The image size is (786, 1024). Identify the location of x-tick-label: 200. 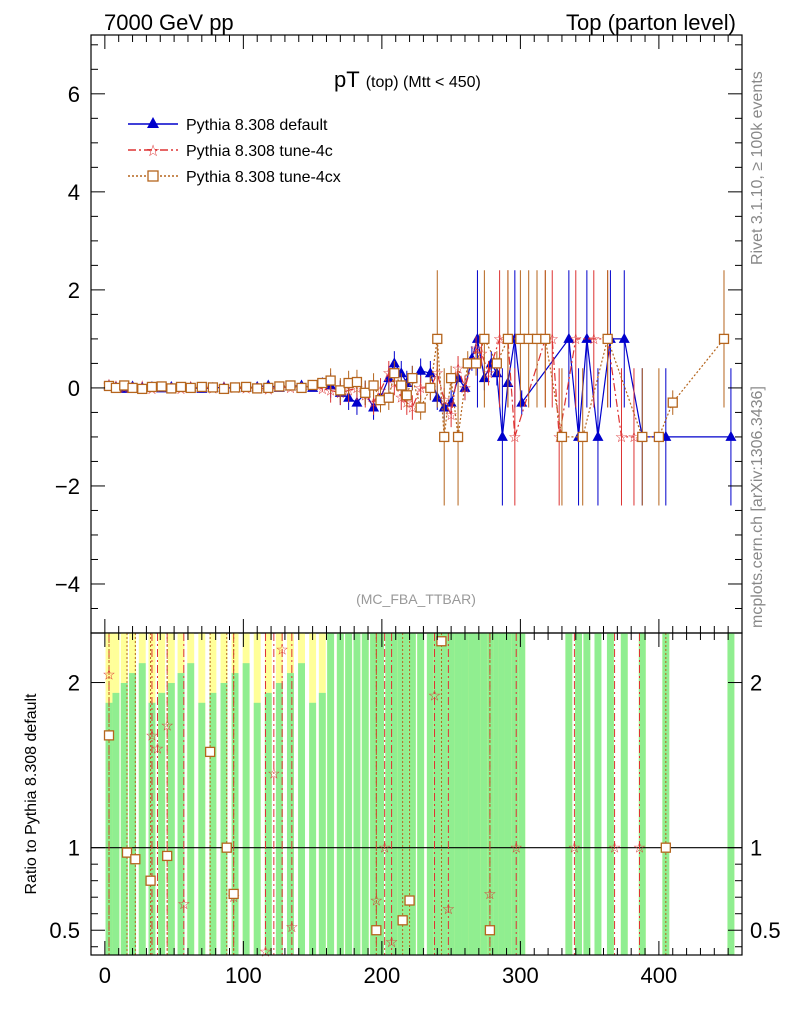
(382, 975).